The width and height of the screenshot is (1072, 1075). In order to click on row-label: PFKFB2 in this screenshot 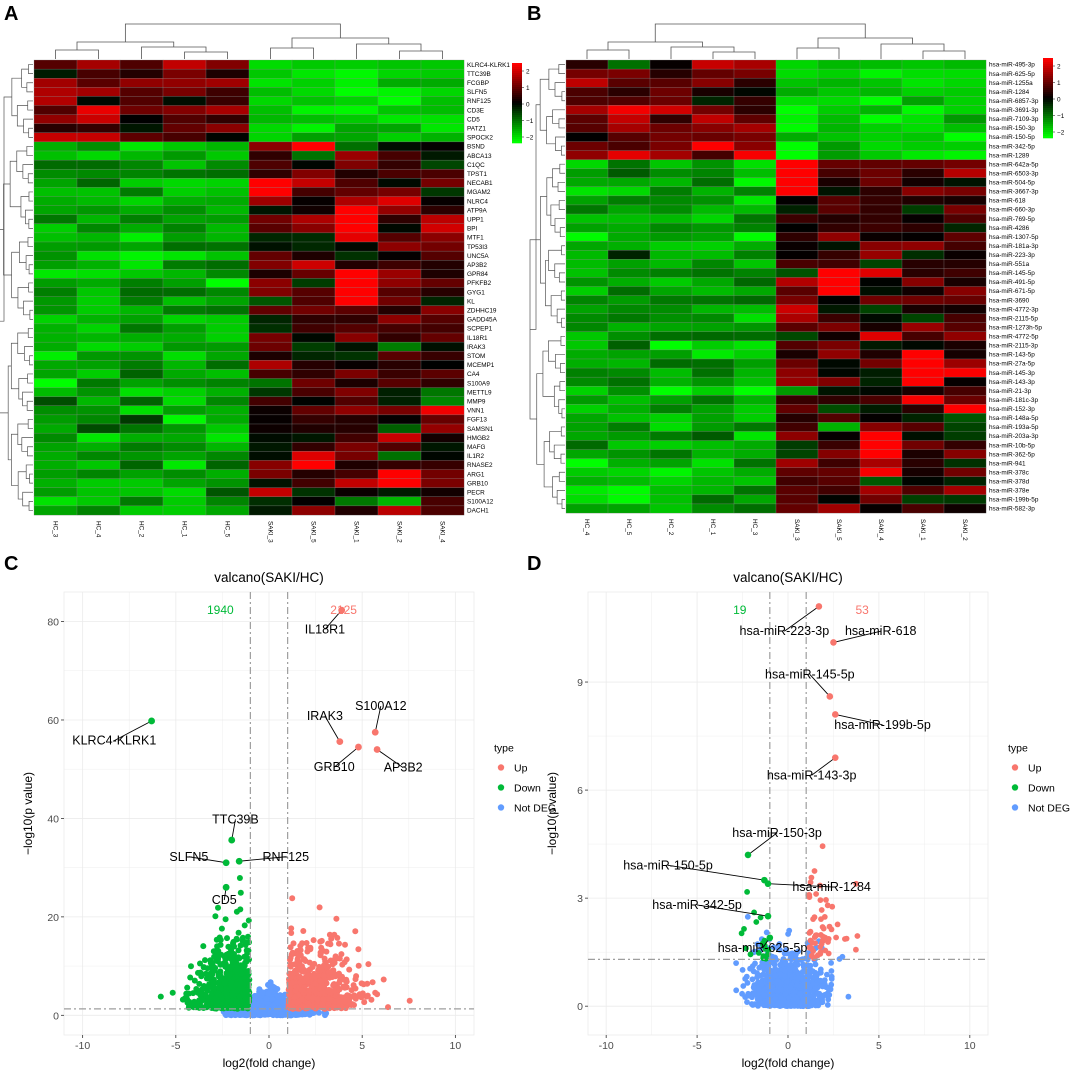, I will do `click(479, 283)`.